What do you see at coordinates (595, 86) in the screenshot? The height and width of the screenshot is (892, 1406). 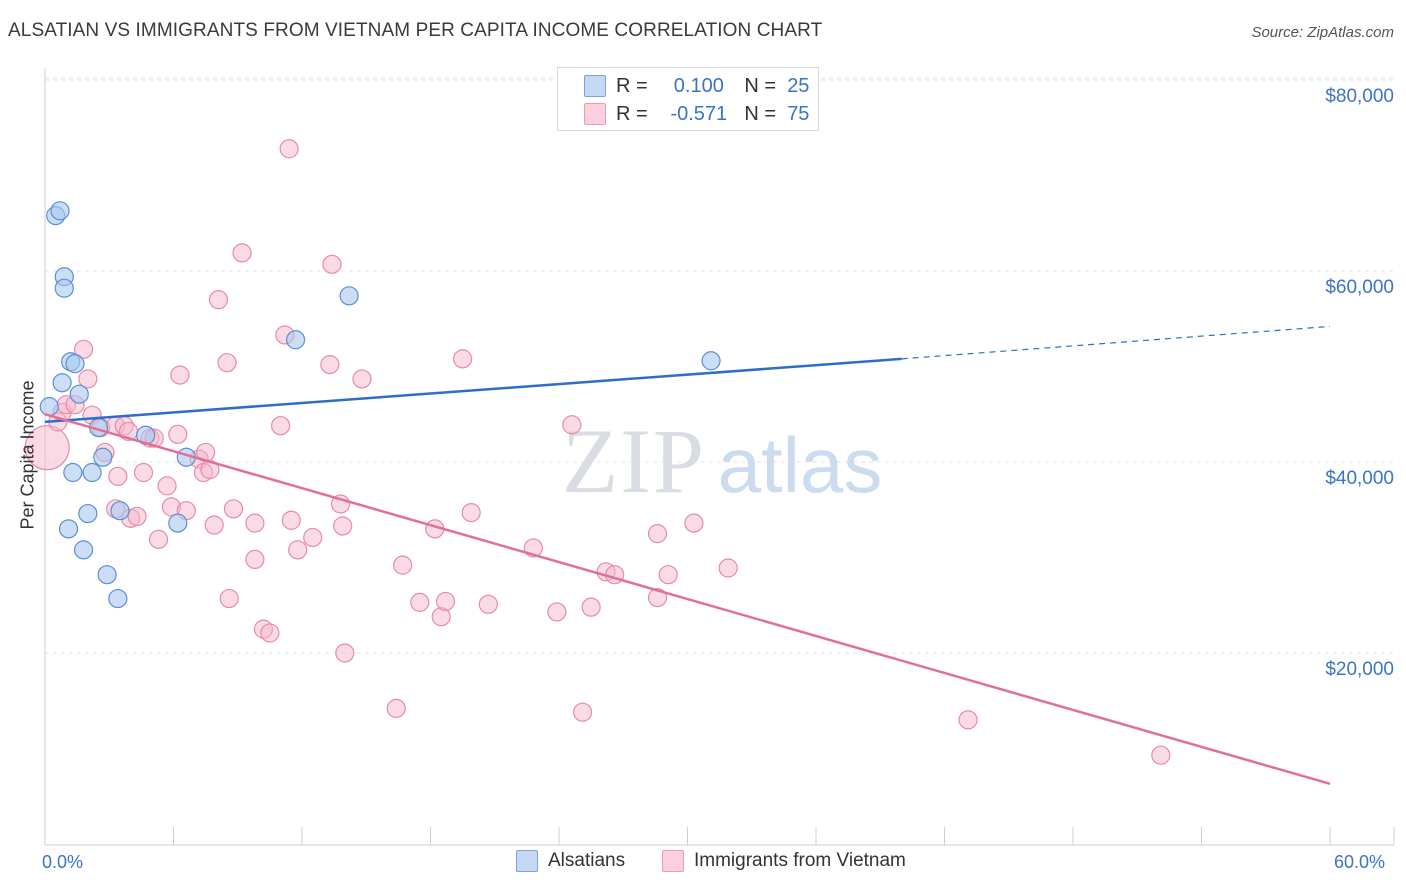 I see `legend-swatch-blue` at bounding box center [595, 86].